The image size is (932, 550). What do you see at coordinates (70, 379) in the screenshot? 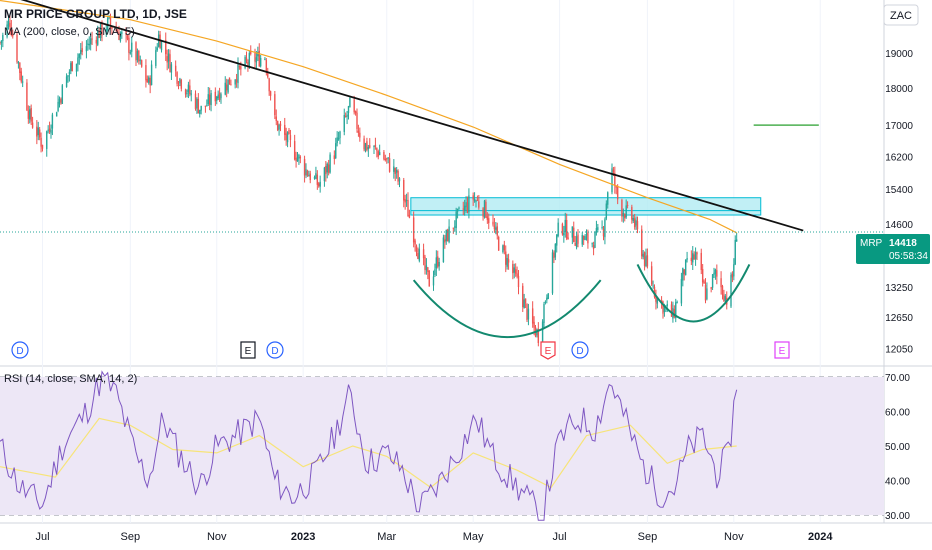
I see `rsi-legend: RSI (14, close, SMA, 14, 2)` at bounding box center [70, 379].